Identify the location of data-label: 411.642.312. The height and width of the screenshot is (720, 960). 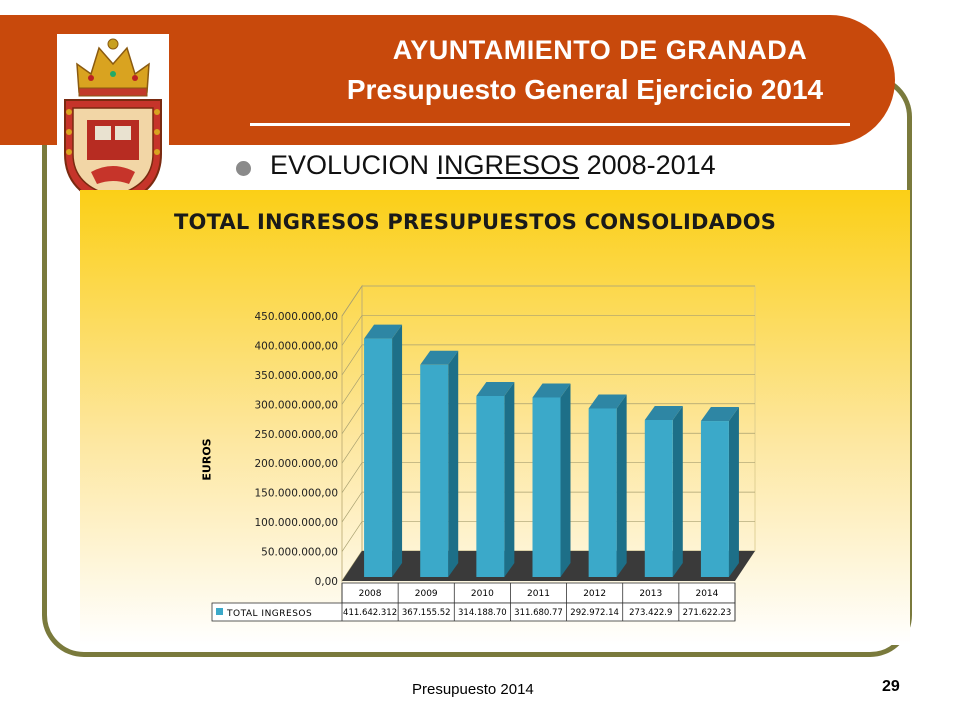
(370, 613).